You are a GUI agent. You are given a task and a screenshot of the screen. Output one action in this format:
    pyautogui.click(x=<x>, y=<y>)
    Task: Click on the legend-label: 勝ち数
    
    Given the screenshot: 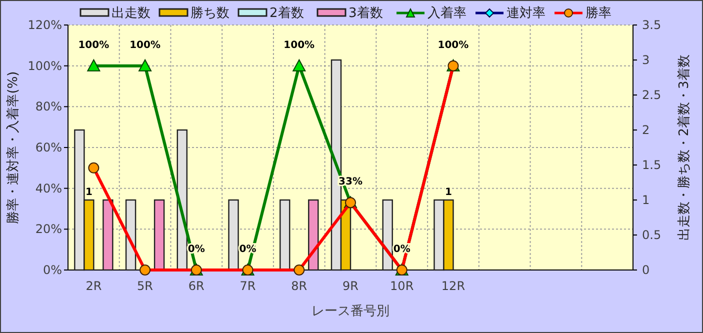 What is the action you would take?
    pyautogui.click(x=210, y=13)
    